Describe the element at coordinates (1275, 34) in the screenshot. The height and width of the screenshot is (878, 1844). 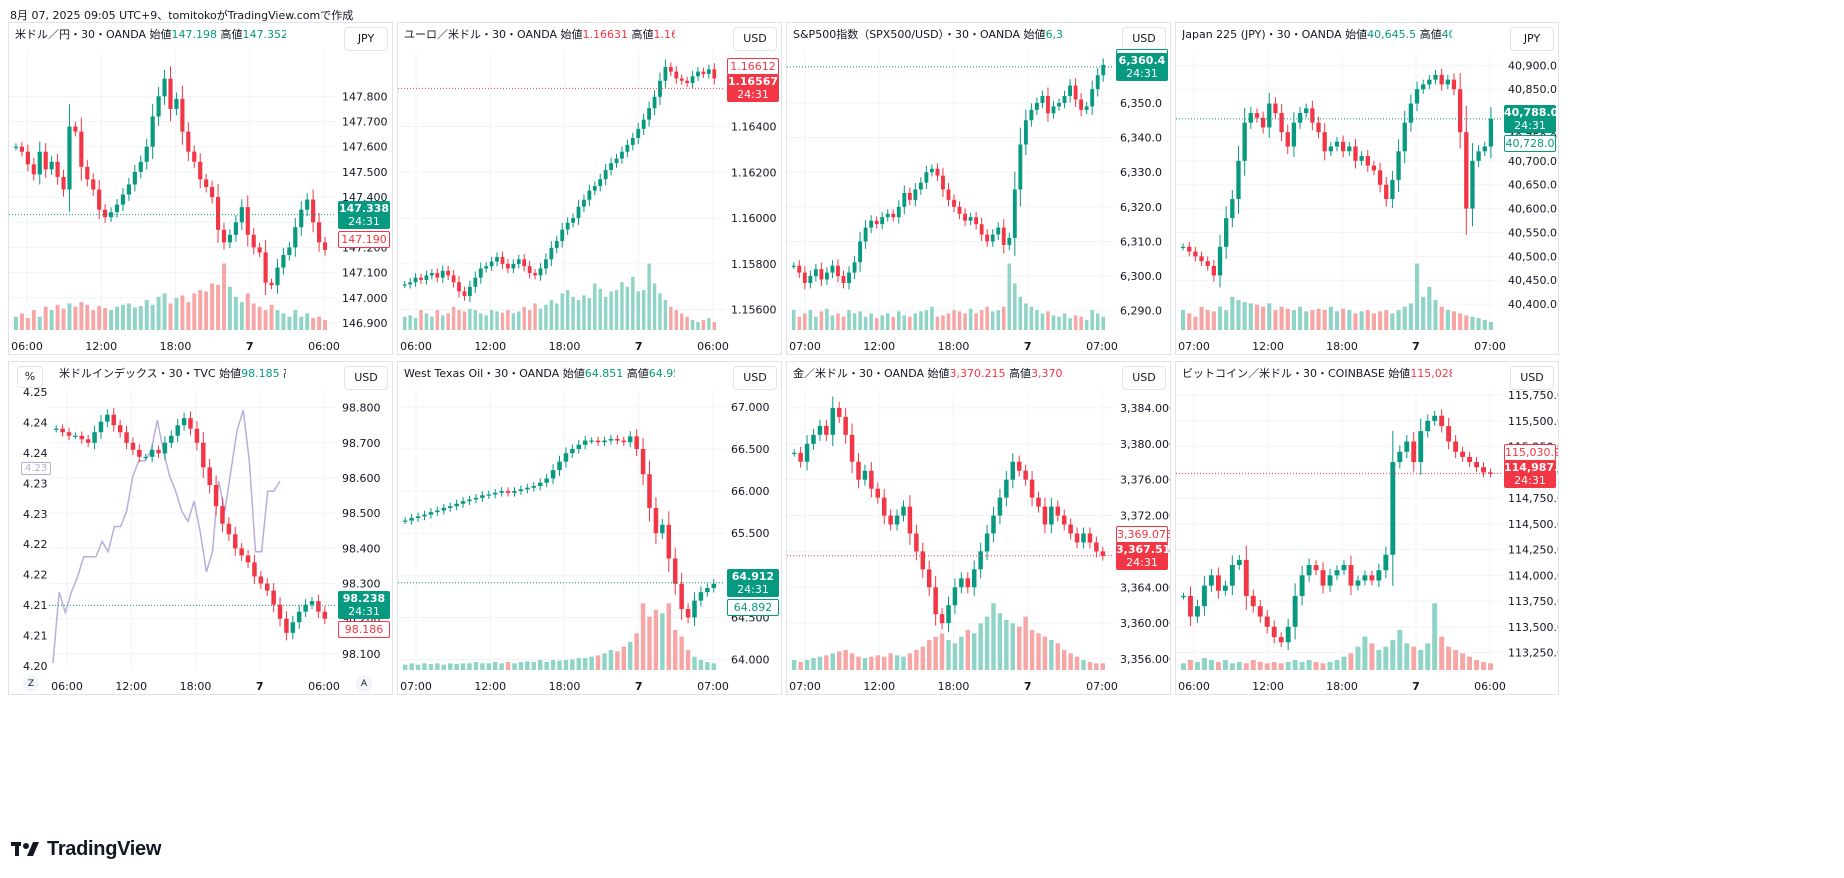
I see `title-title-prefix: Japan 225 (JPY)・30・OANDA 始値` at that location.